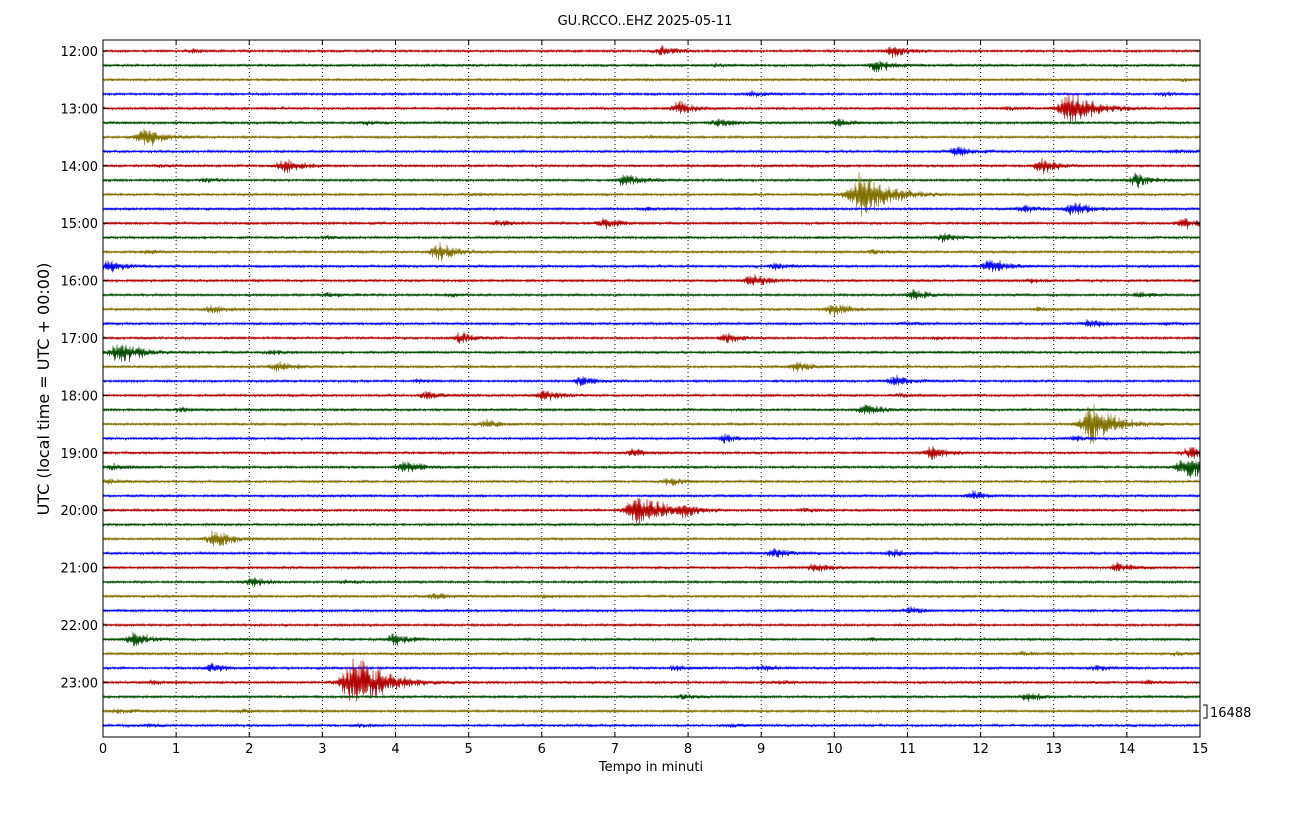 The height and width of the screenshot is (819, 1290). I want to click on y-tick-label: 14:00, so click(79, 167).